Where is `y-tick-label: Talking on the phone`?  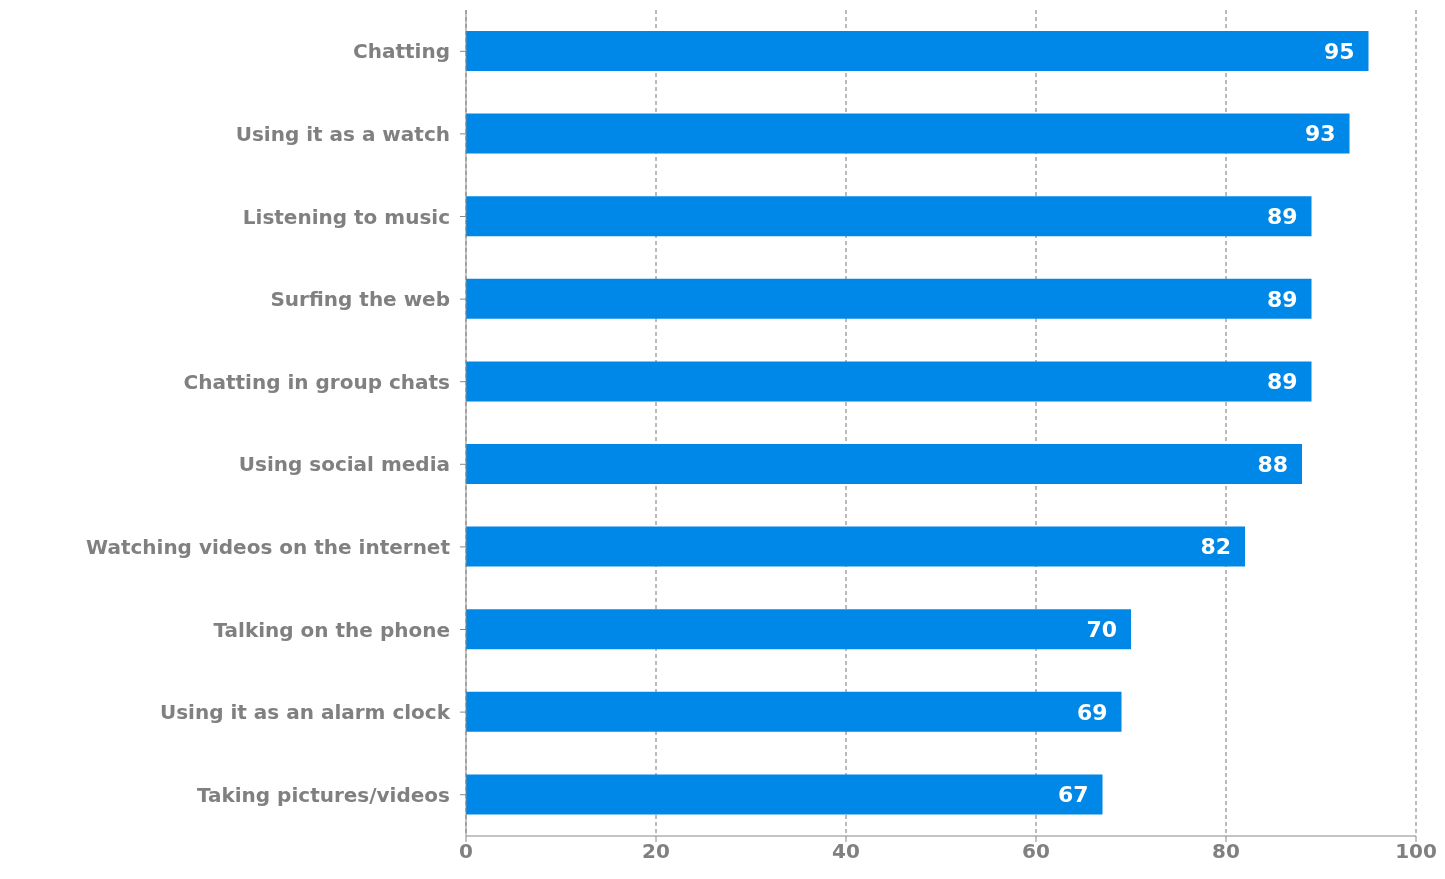
y-tick-label: Talking on the phone is located at coordinates (331, 629).